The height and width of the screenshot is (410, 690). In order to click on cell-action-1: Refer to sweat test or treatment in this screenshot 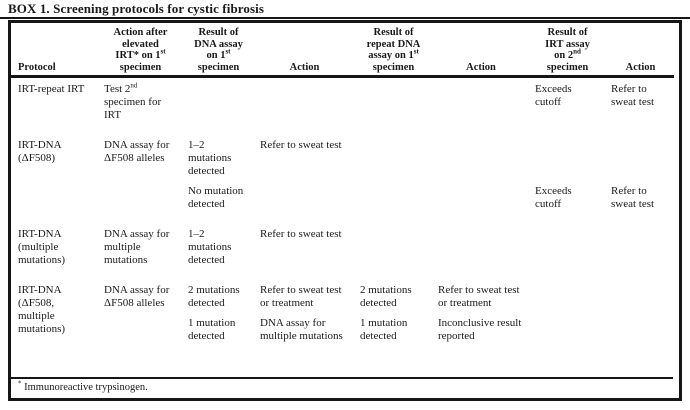, I will do `click(301, 296)`.